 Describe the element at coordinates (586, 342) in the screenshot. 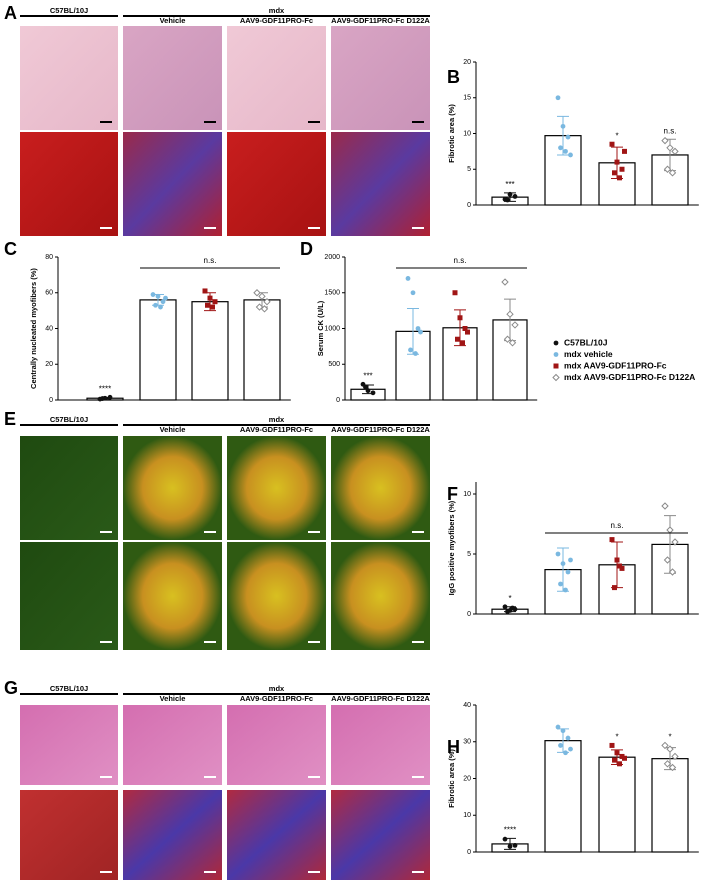

I see `legend-label: C57BL/10J` at that location.